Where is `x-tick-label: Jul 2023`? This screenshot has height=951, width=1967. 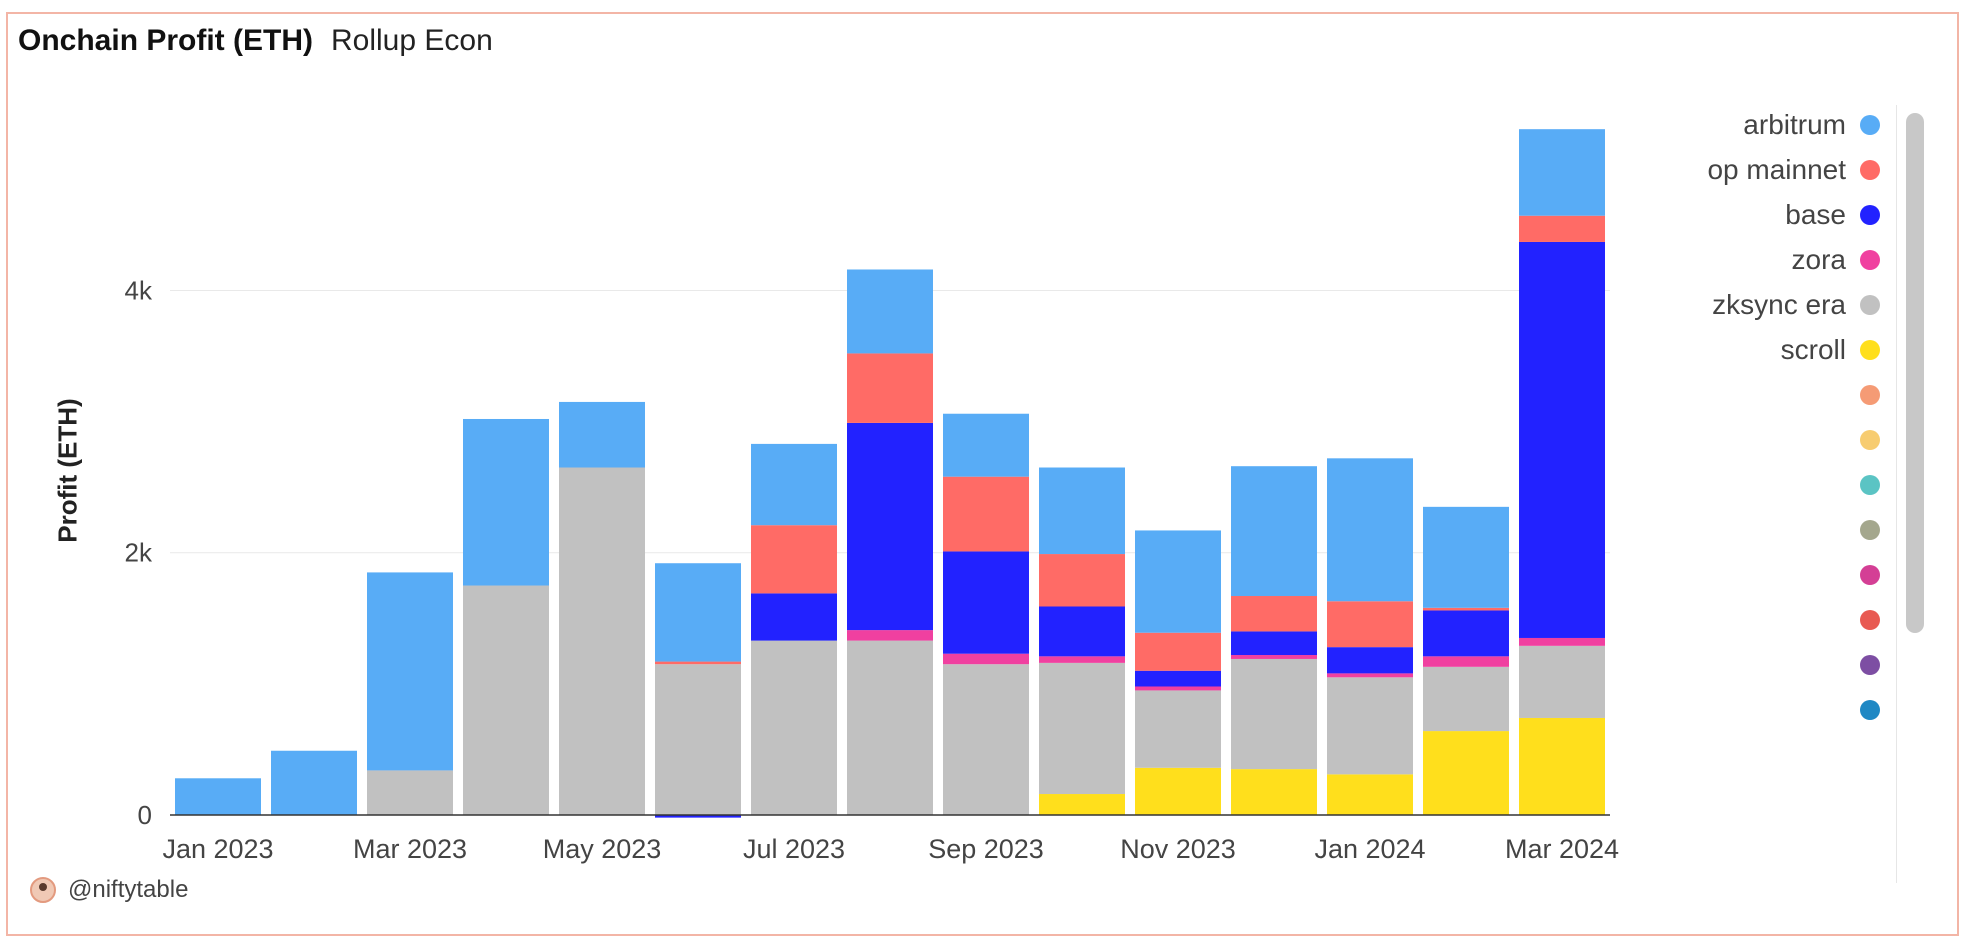 x-tick-label: Jul 2023 is located at coordinates (794, 849).